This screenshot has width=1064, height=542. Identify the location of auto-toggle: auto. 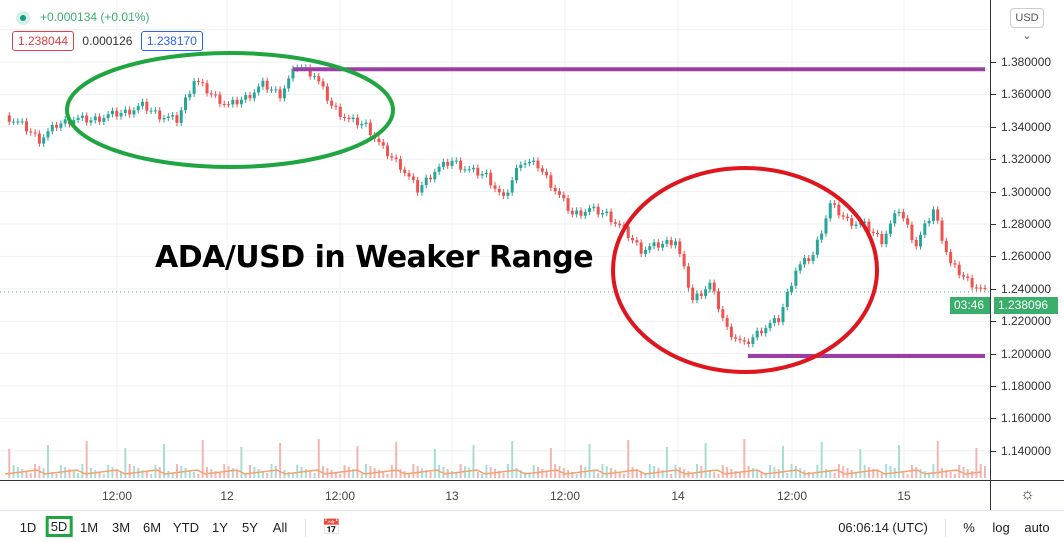
(1037, 527).